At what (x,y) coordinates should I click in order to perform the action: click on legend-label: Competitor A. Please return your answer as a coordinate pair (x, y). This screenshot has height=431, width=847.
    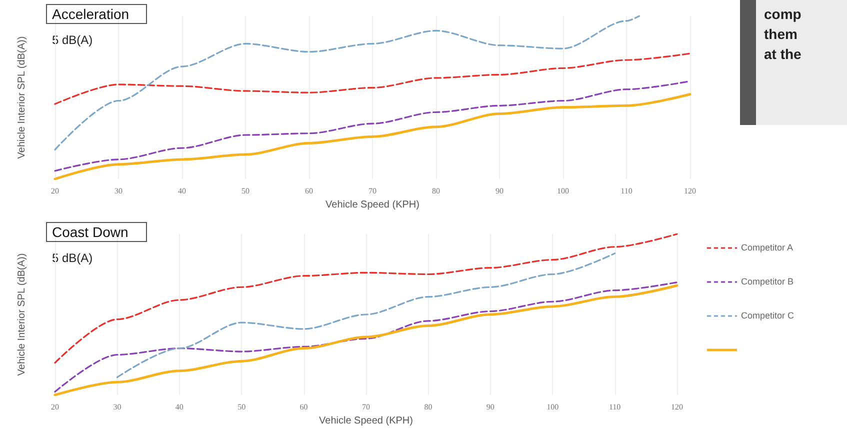
    Looking at the image, I should click on (767, 247).